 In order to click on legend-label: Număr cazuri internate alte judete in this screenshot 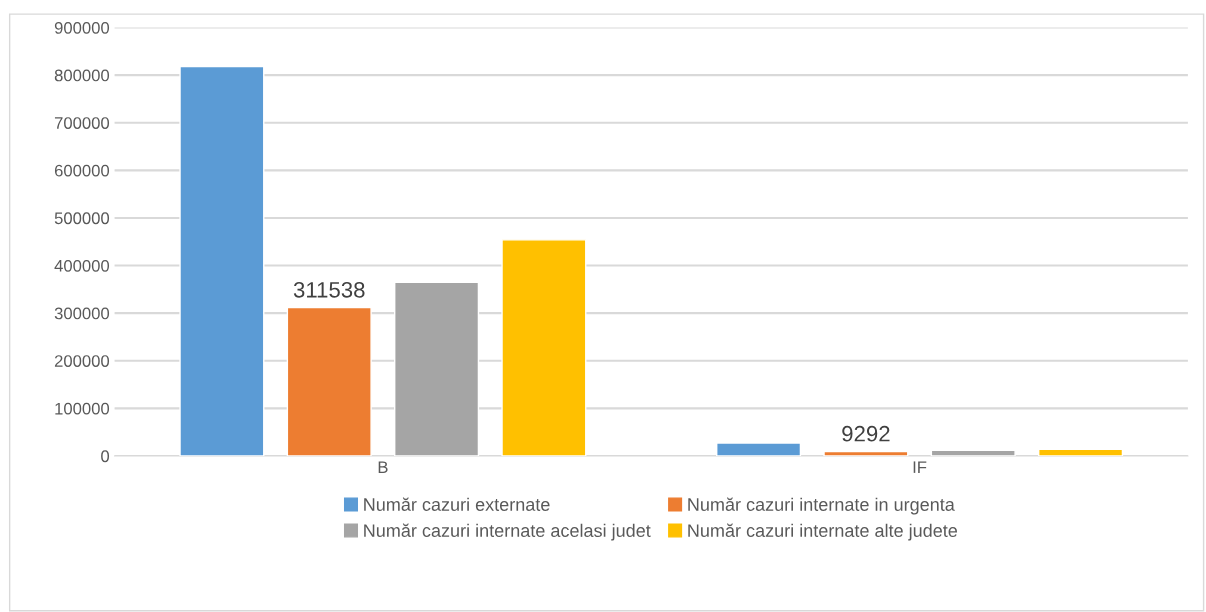, I will do `click(823, 532)`.